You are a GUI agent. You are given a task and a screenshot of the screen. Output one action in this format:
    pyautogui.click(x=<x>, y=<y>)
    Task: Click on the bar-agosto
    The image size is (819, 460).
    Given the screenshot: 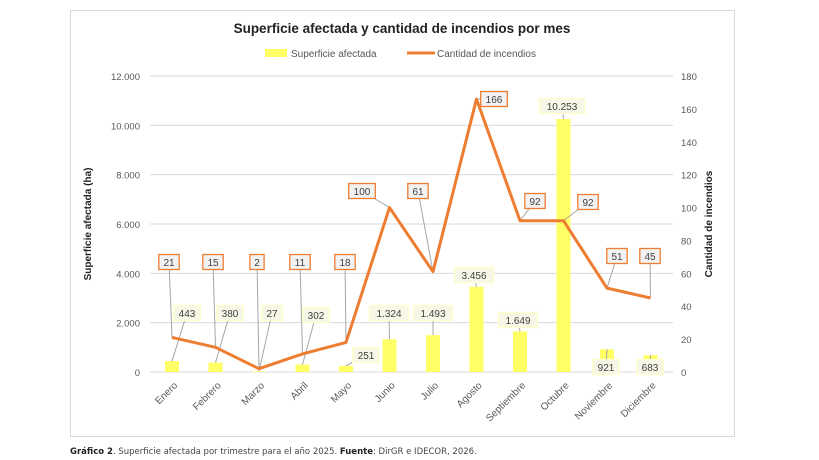 What is the action you would take?
    pyautogui.click(x=476, y=329)
    